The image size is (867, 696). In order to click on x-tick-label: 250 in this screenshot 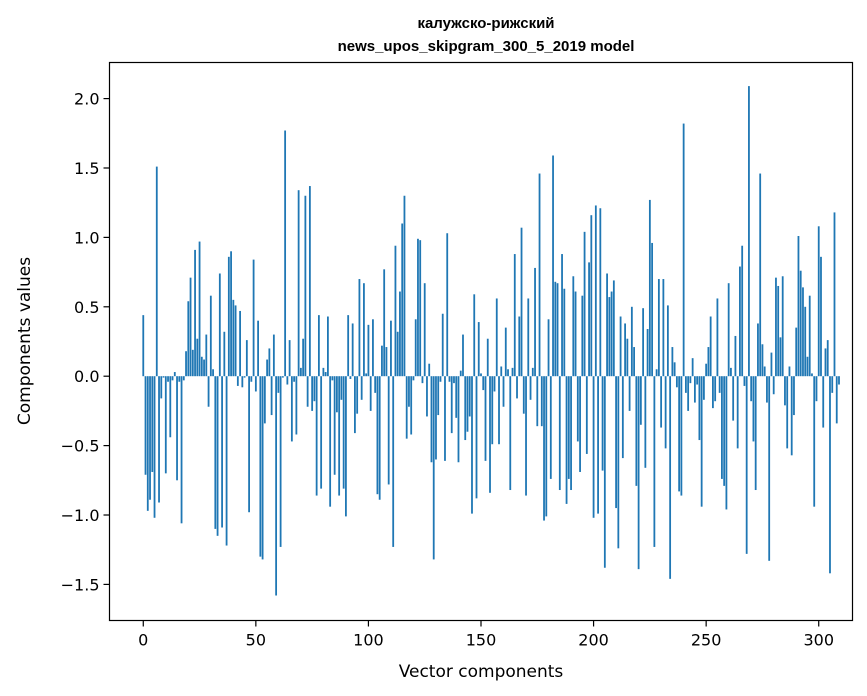, I will do `click(706, 640)`.